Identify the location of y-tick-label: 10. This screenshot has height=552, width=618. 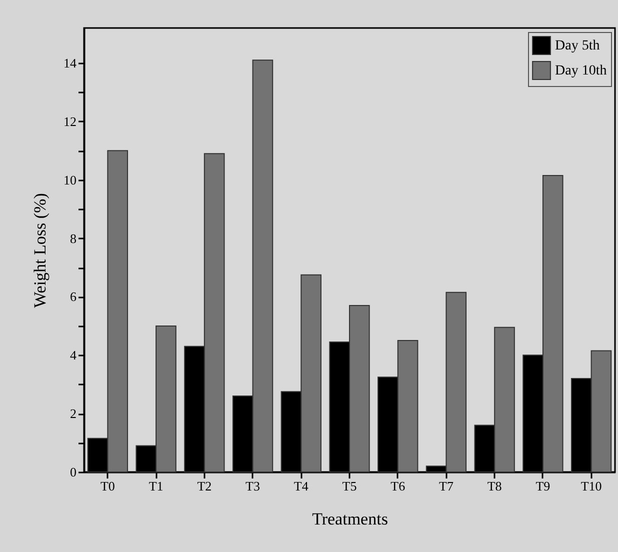
(70, 180).